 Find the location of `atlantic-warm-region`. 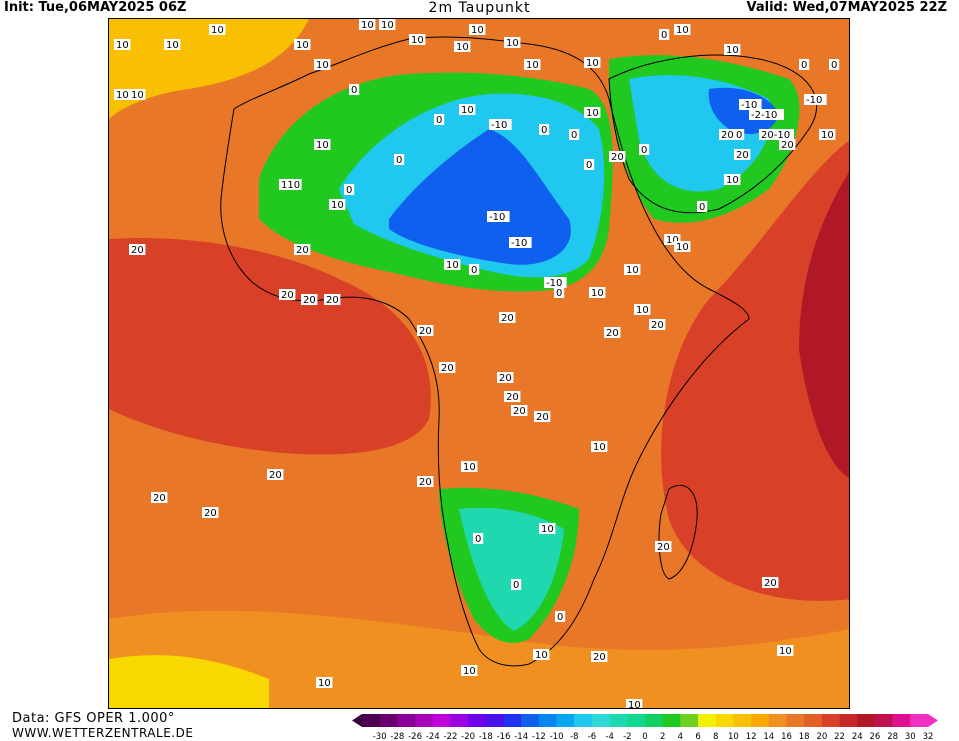

atlantic-warm-region is located at coordinates (270, 346).